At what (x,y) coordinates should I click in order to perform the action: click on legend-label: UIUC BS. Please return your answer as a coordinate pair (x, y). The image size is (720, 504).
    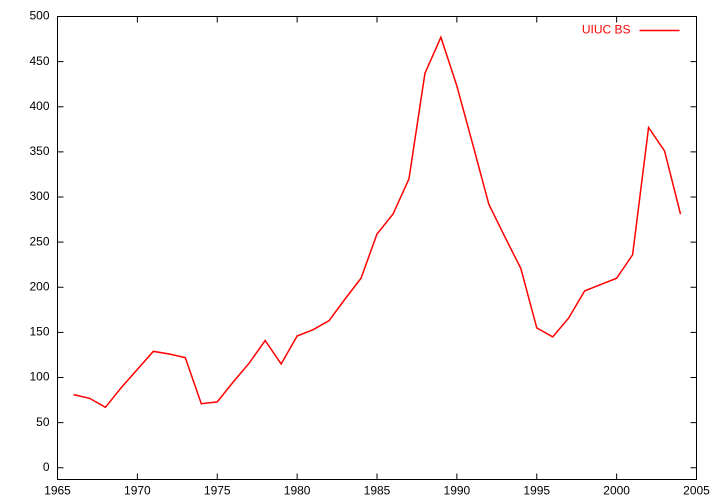
    Looking at the image, I should click on (606, 30).